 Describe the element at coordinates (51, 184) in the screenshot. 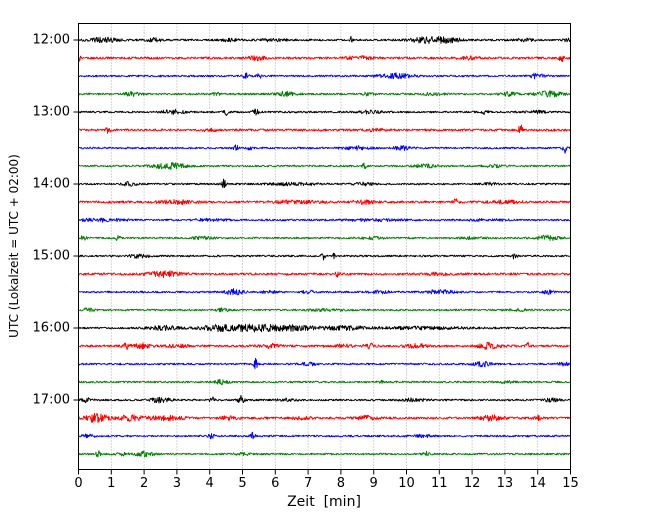

I see `y-tick-label: 14:00` at that location.